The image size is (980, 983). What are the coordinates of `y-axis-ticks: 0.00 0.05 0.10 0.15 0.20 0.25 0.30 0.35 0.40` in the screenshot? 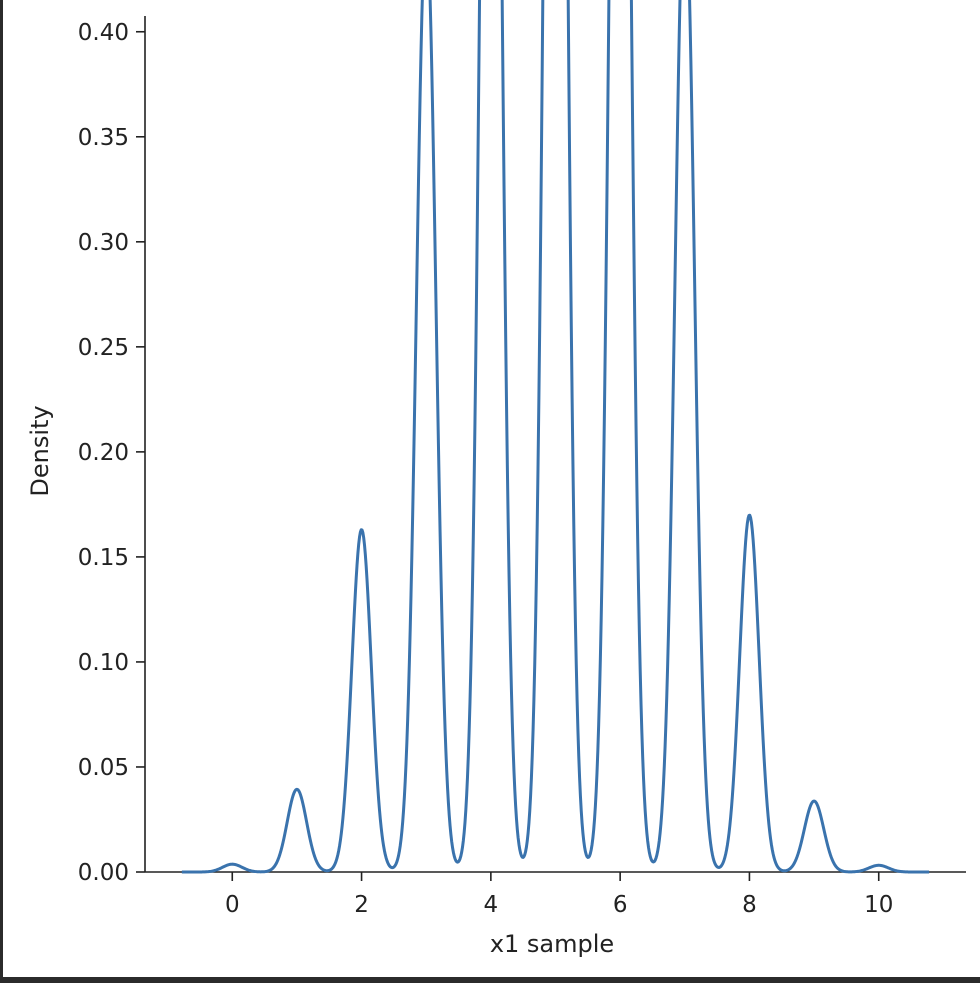 It's located at (111, 453).